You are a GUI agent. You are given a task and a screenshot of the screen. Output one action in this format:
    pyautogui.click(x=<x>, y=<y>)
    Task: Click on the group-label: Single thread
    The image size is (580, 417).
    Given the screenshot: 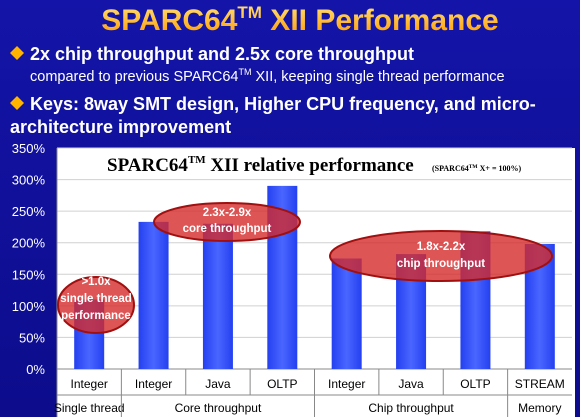 What is the action you would take?
    pyautogui.click(x=89, y=408)
    